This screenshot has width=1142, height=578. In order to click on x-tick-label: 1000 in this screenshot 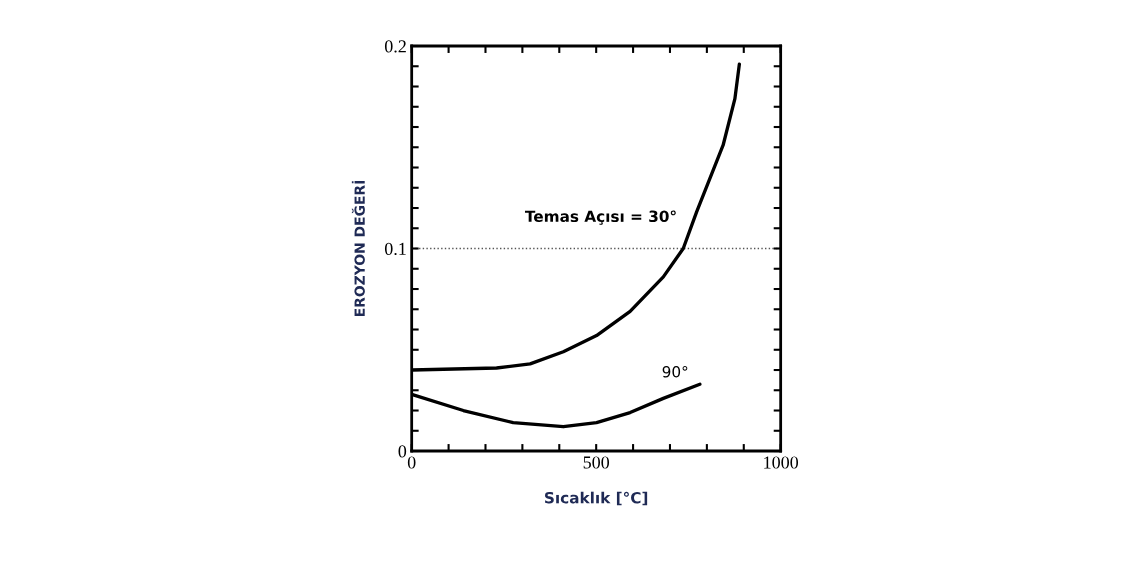, I will do `click(781, 462)`.